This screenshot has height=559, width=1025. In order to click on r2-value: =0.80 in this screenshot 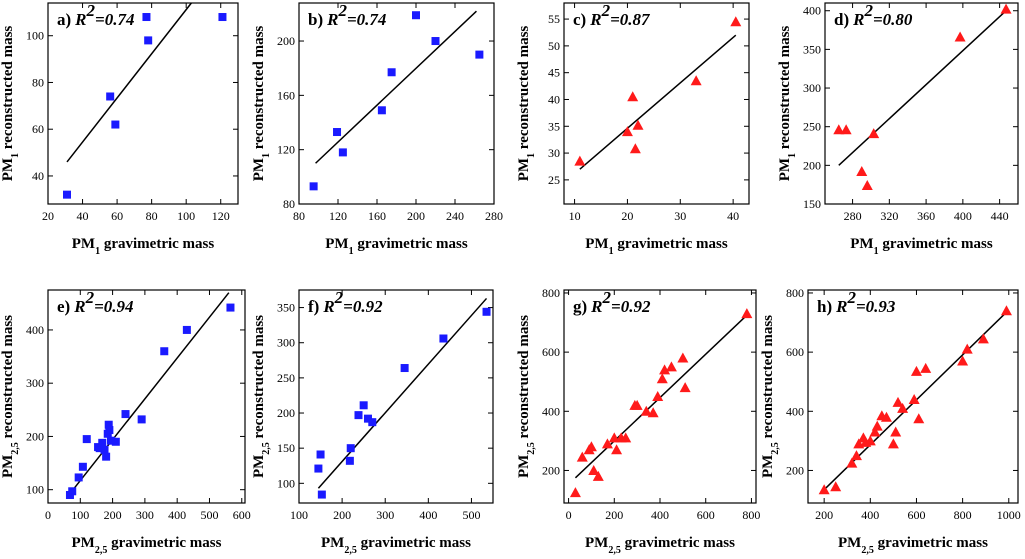, I will do `click(893, 19)`.